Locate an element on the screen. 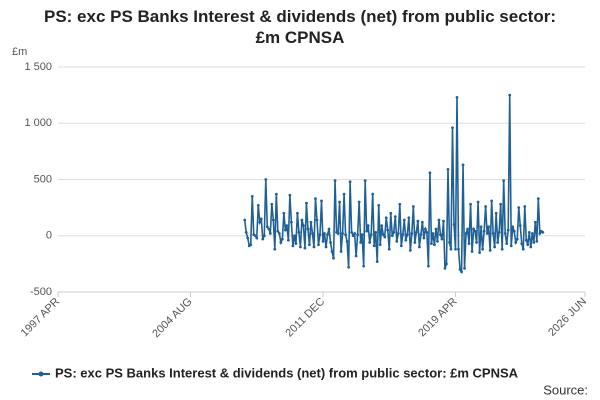 Image resolution: width=600 pixels, height=400 pixels. x-tick-label: 2004 AUG is located at coordinates (172, 318).